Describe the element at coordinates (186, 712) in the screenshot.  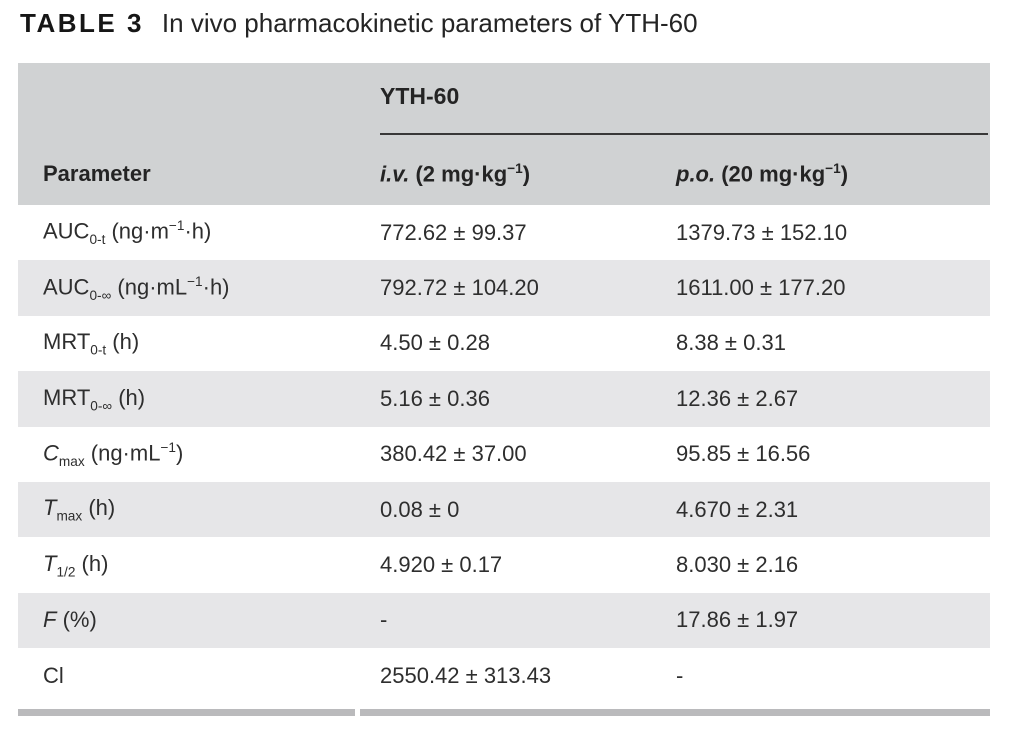
I see `table-bottom-rule-left` at that location.